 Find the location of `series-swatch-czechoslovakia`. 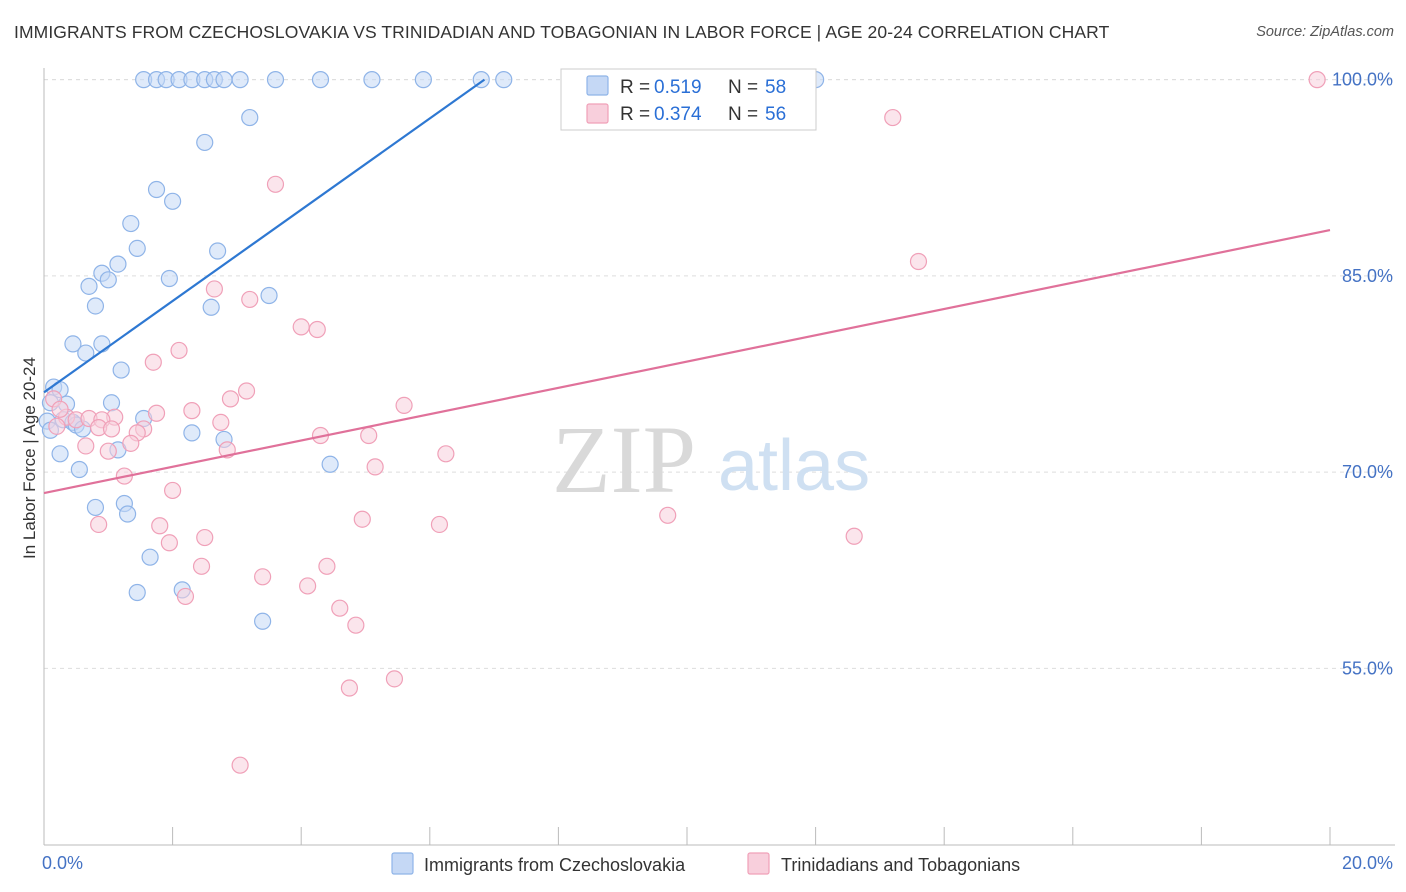

series-swatch-czechoslovakia is located at coordinates (402, 863).